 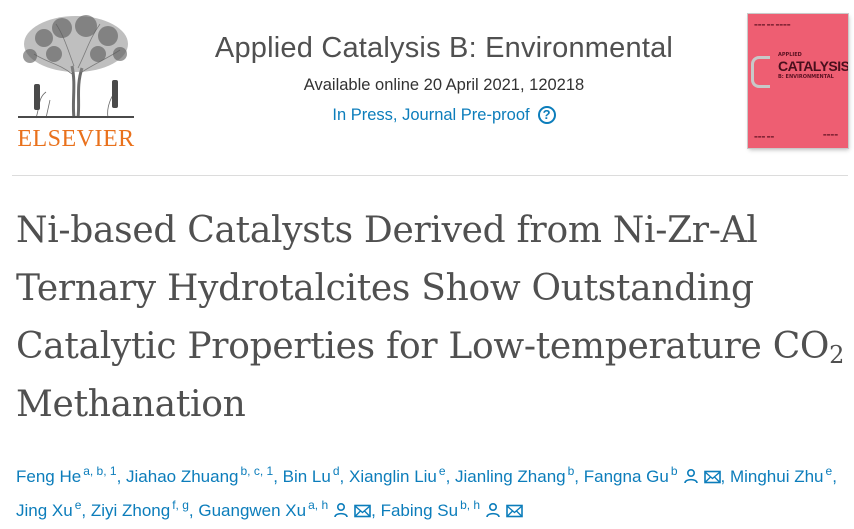 What do you see at coordinates (546, 115) in the screenshot?
I see `help-icon: ?` at bounding box center [546, 115].